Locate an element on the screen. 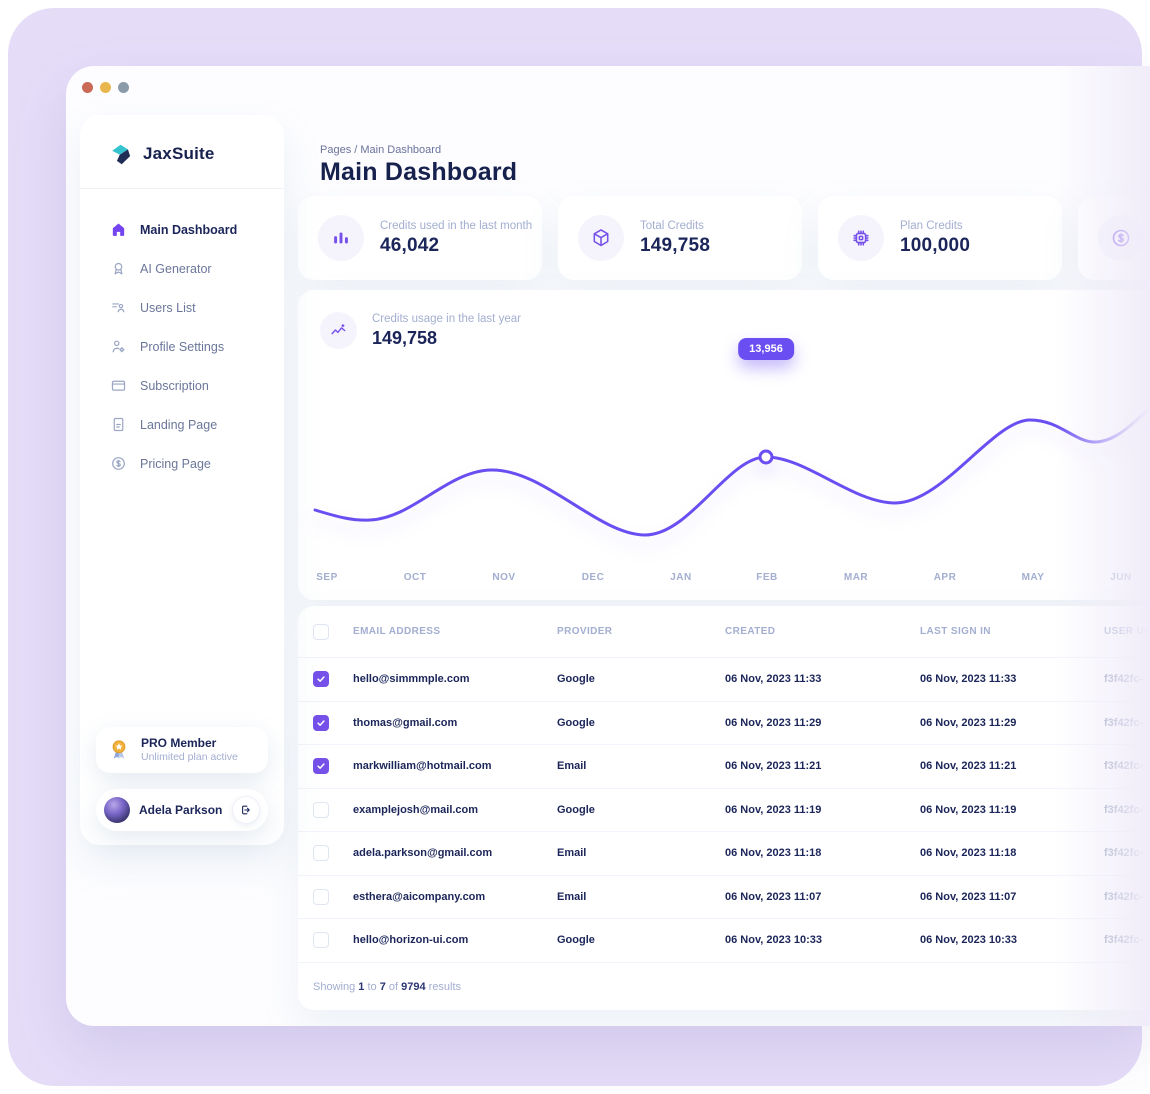  sidebar-item-profile-settings: Profile Settings is located at coordinates (197, 346).